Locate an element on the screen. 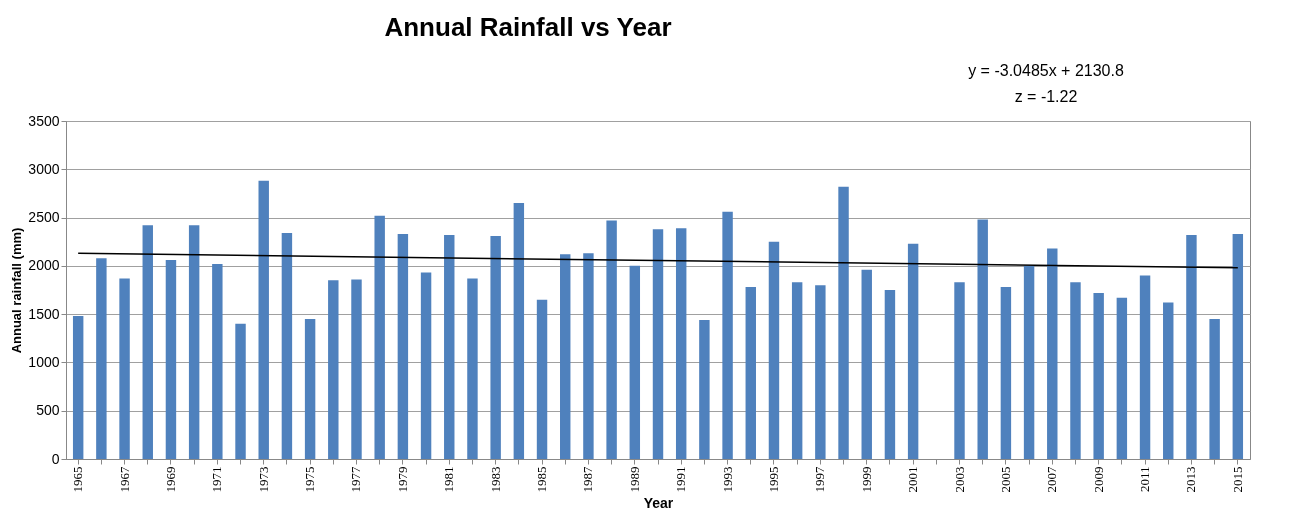 The height and width of the screenshot is (531, 1289). y-axis-title: Annual rainfall (mm) is located at coordinates (17, 290).